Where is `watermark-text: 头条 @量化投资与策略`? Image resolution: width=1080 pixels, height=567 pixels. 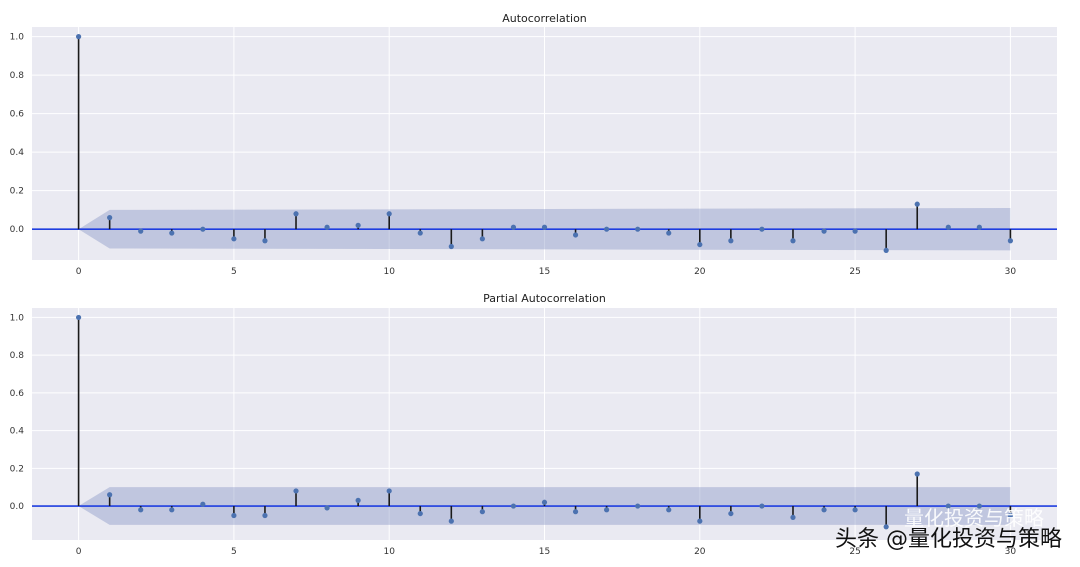
watermark-text: 头条 @量化投资与策略 is located at coordinates (948, 539).